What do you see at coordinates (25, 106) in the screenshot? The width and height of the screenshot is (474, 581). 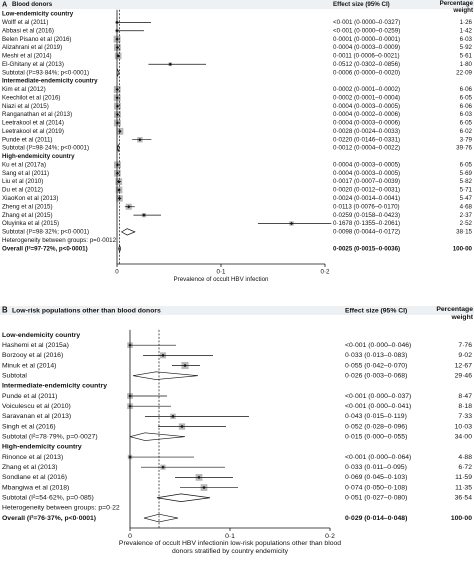 I see `row-label: Niazi et al (2015)` at bounding box center [25, 106].